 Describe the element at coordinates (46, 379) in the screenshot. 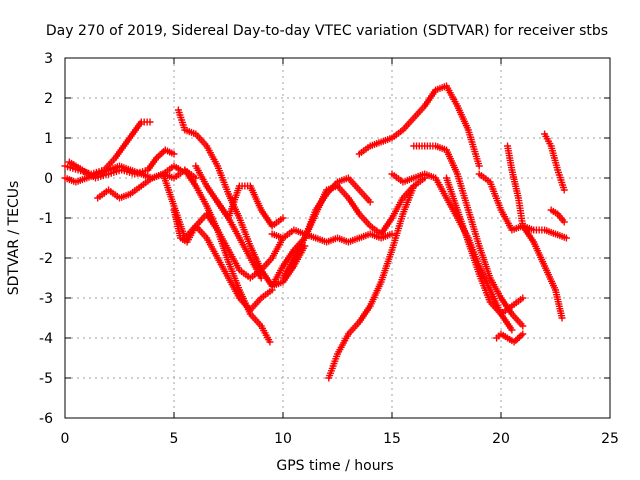

I see `y-tick-label: -5` at that location.